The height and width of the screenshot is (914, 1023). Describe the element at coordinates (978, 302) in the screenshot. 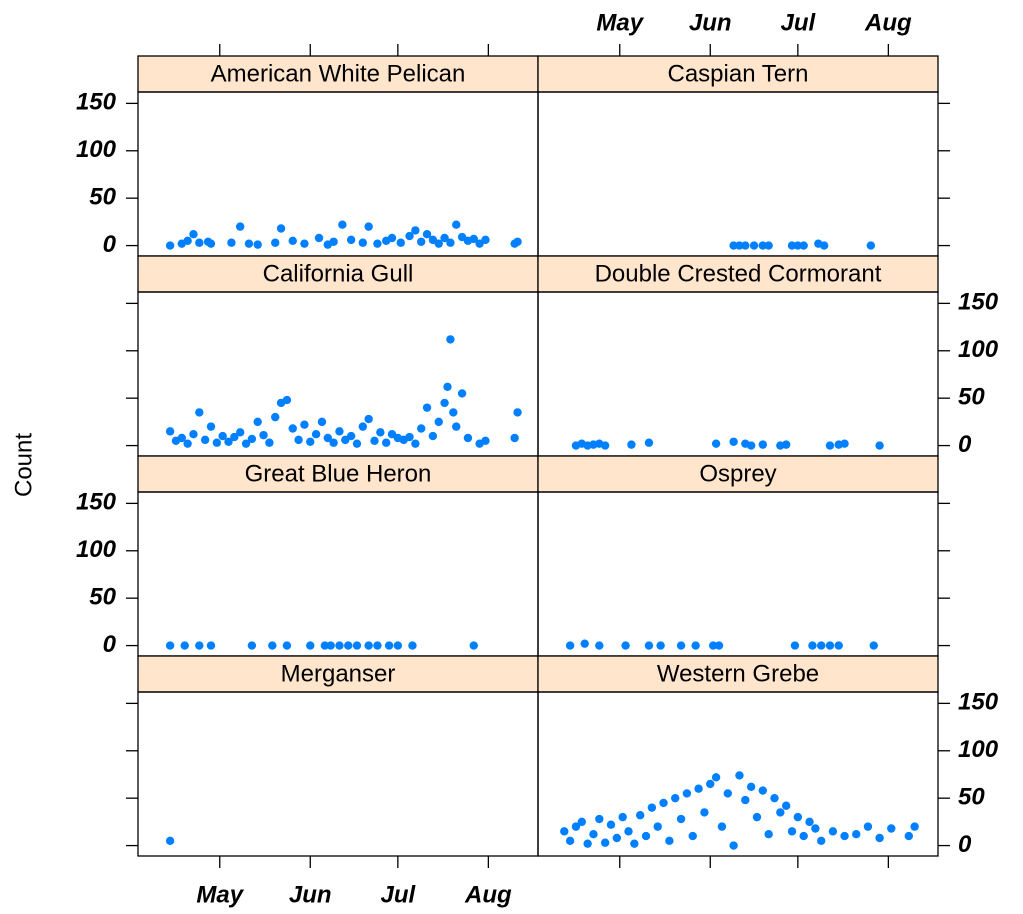

I see `y-tick-label: 150` at that location.